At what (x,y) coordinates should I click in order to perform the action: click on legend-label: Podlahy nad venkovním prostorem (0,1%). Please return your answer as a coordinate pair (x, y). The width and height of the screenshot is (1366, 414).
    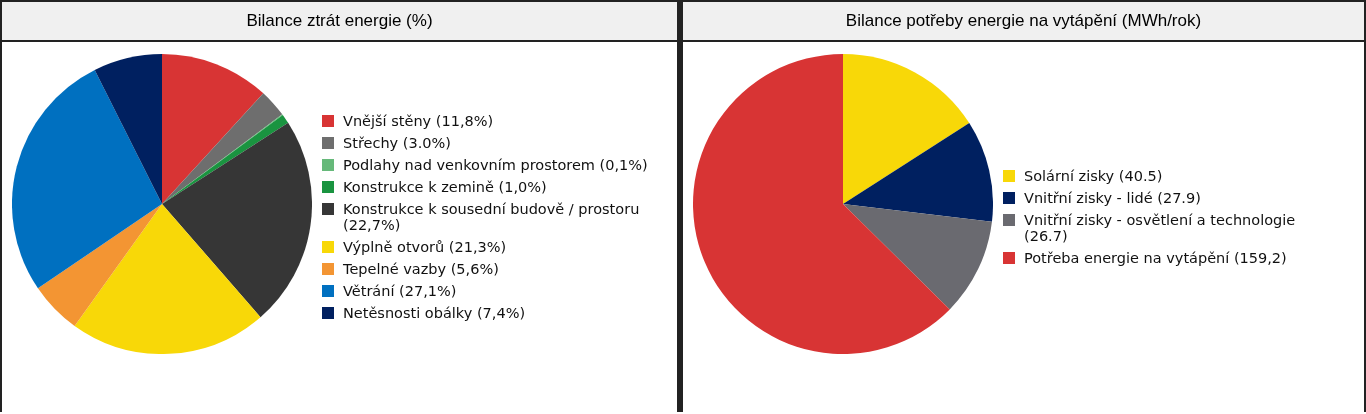
    Looking at the image, I should click on (495, 165).